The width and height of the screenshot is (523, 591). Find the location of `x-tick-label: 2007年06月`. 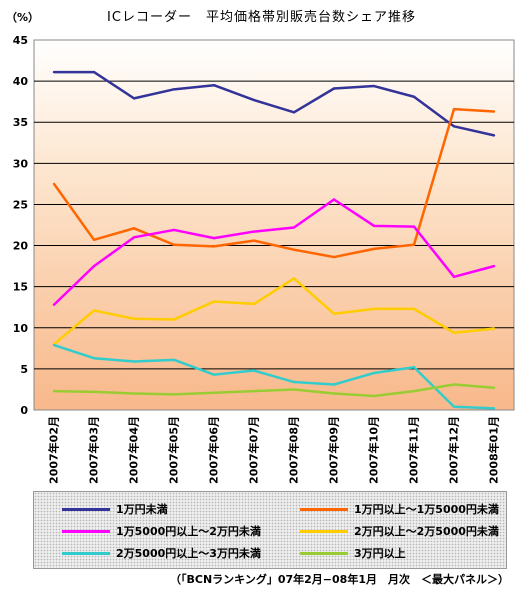

x-tick-label: 2007年06月 is located at coordinates (214, 450).